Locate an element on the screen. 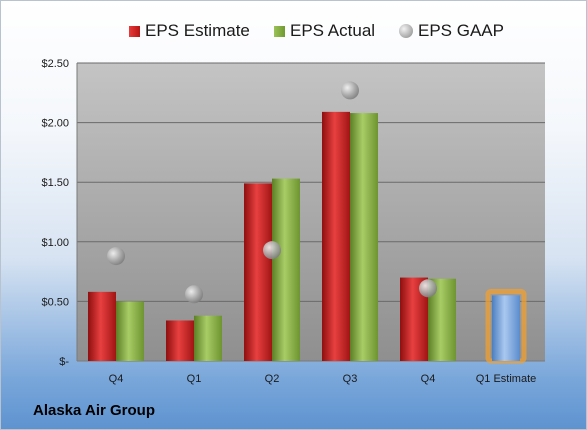 The width and height of the screenshot is (587, 430). y-tick-label: $1.50 is located at coordinates (55, 183).